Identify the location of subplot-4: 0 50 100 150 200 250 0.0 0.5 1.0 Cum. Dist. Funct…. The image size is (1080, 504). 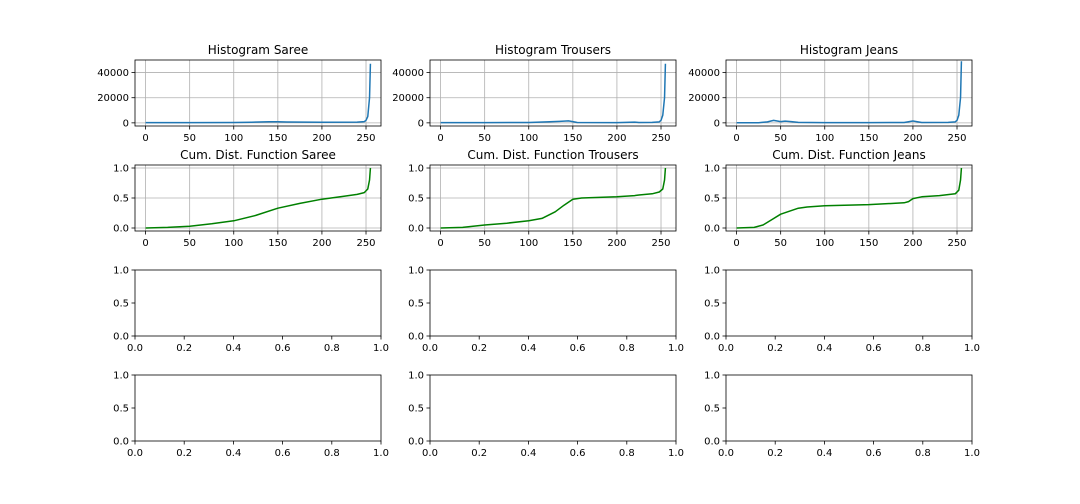
(247, 198).